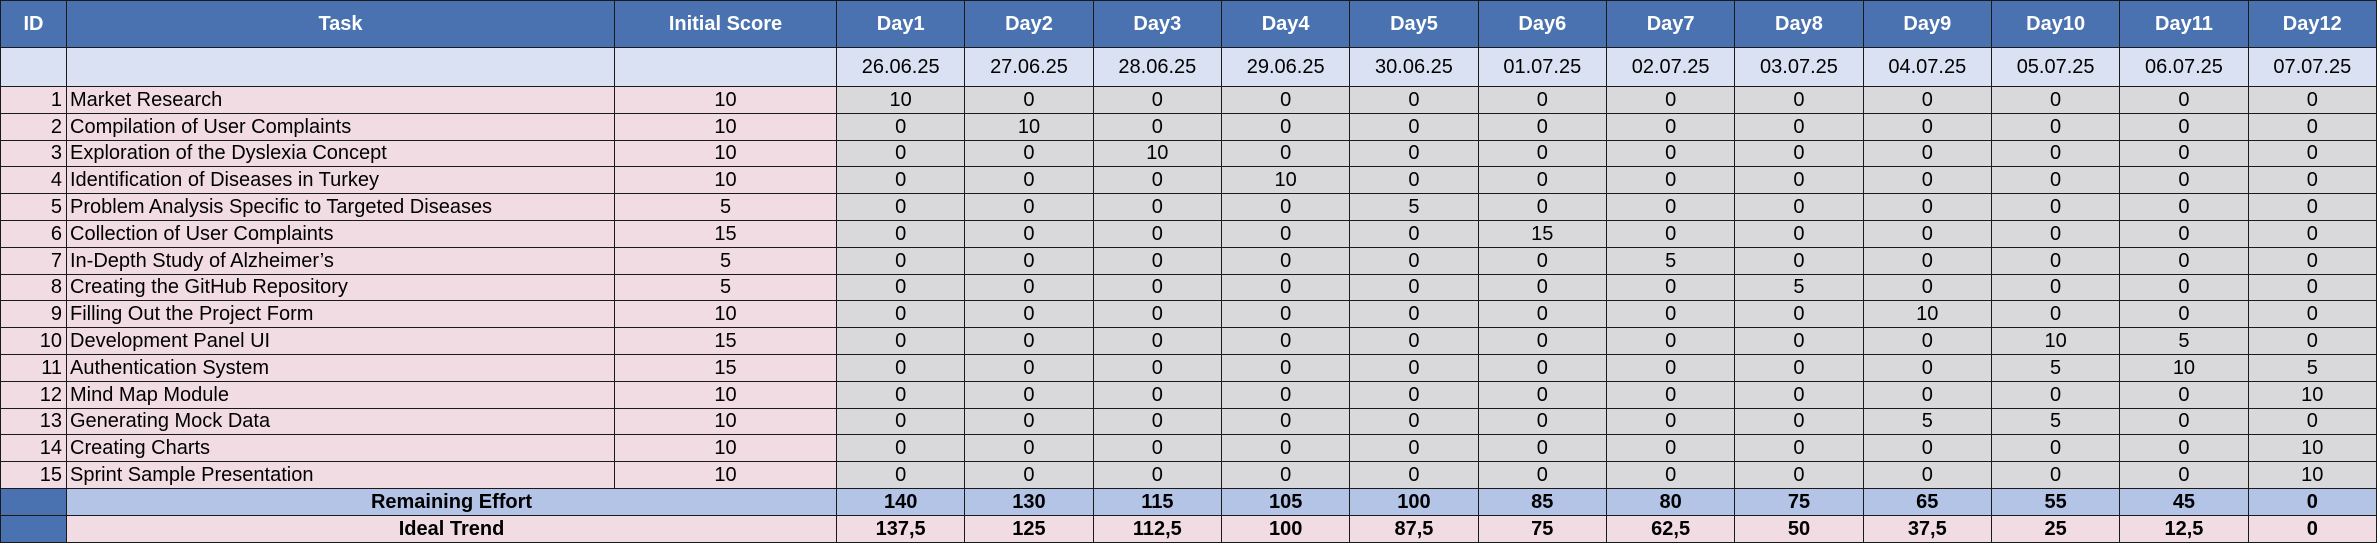  I want to click on task-name-cell: In-Depth Study of Alzheimer’s, so click(340, 260).